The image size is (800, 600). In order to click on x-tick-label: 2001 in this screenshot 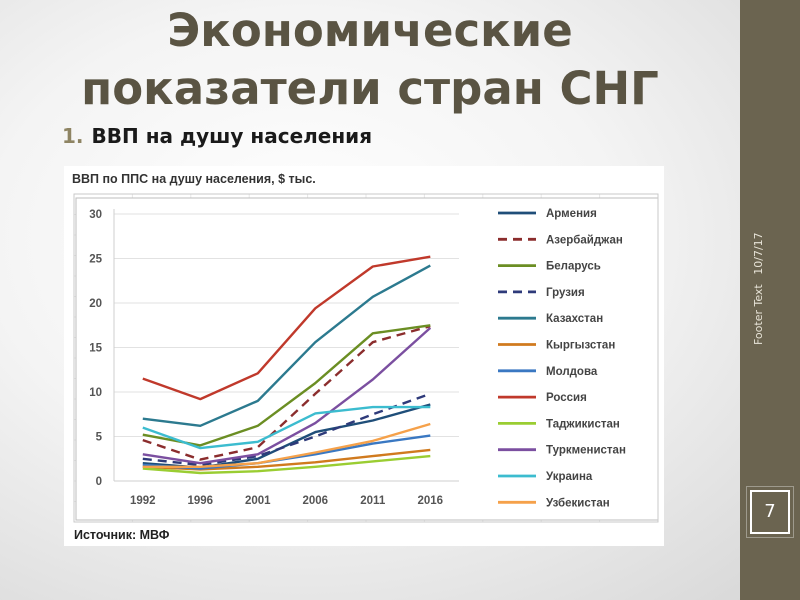, I will do `click(258, 501)`.